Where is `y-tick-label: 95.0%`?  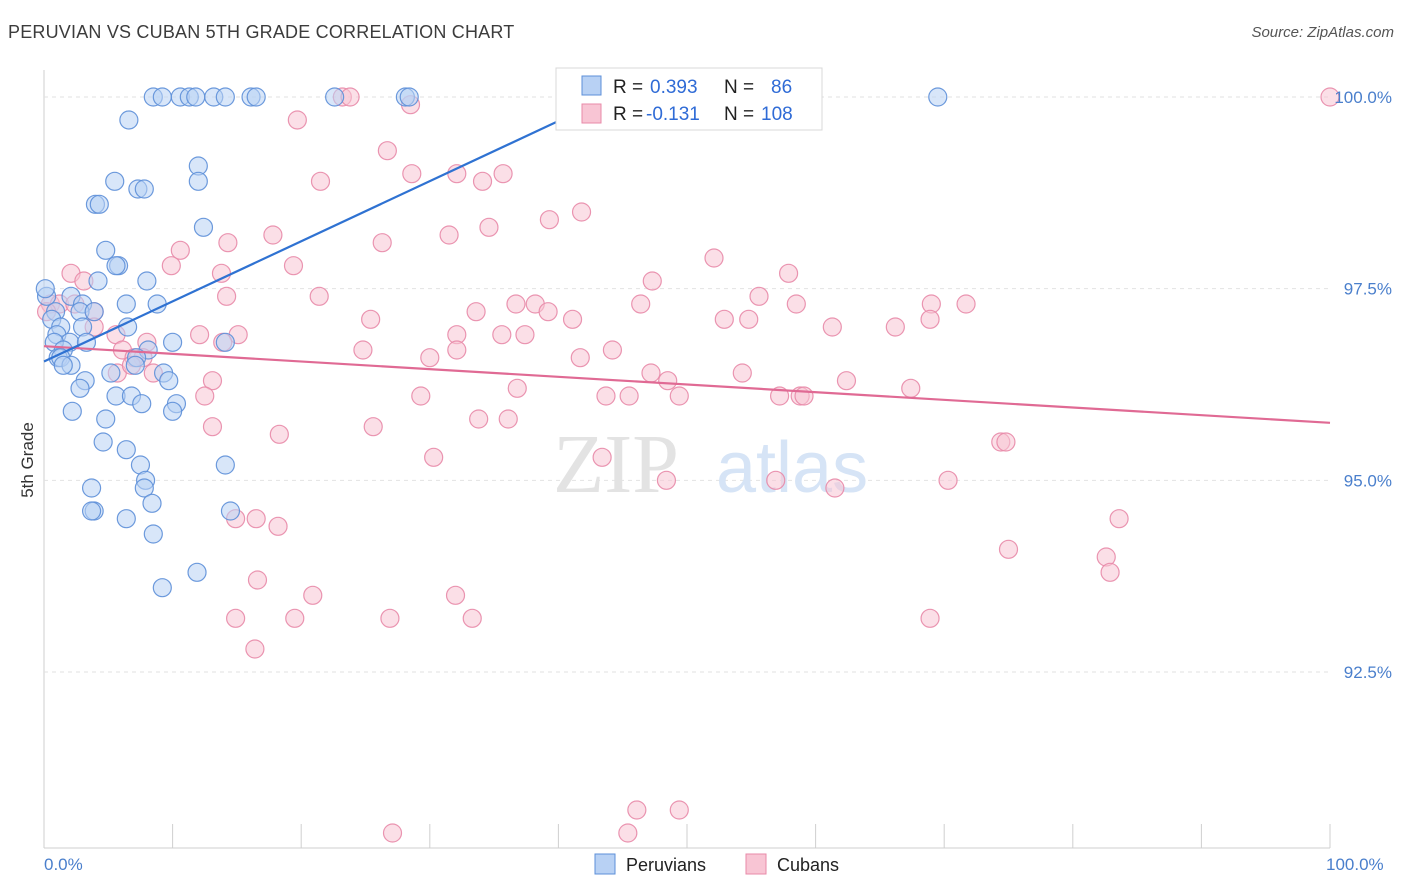
y-tick-label: 95.0% is located at coordinates (1368, 480).